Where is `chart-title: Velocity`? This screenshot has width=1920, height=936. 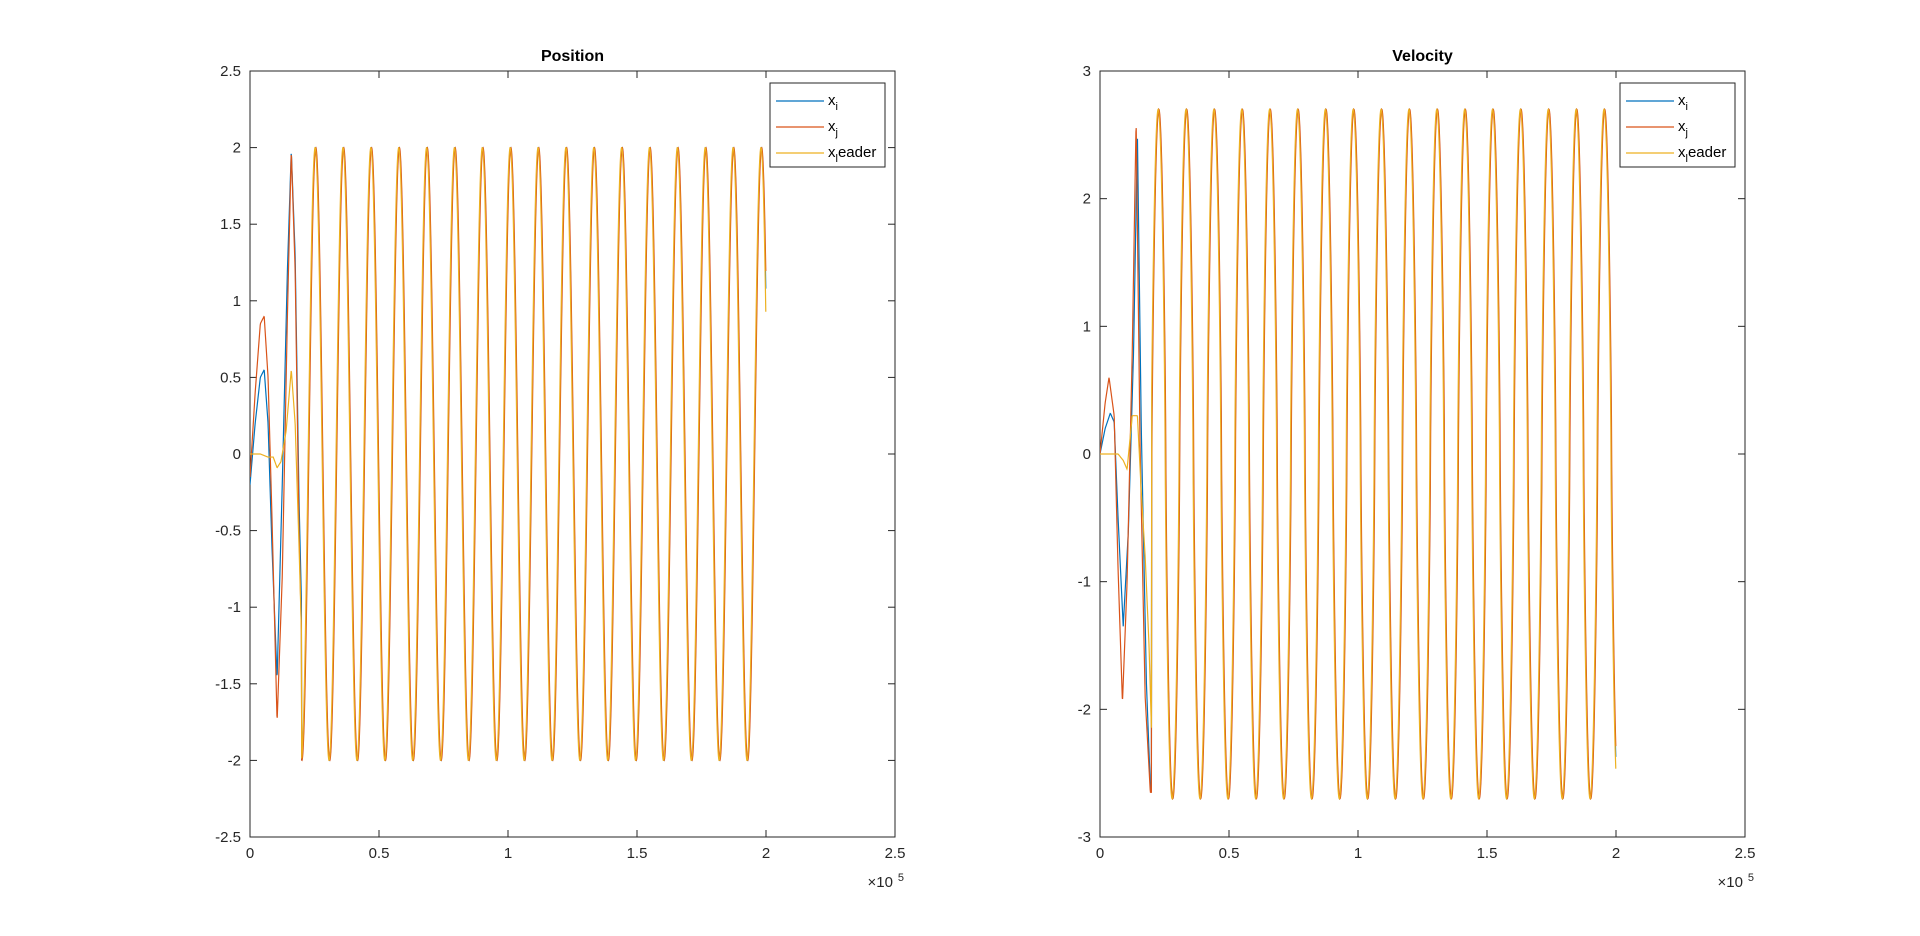 chart-title: Velocity is located at coordinates (1422, 56).